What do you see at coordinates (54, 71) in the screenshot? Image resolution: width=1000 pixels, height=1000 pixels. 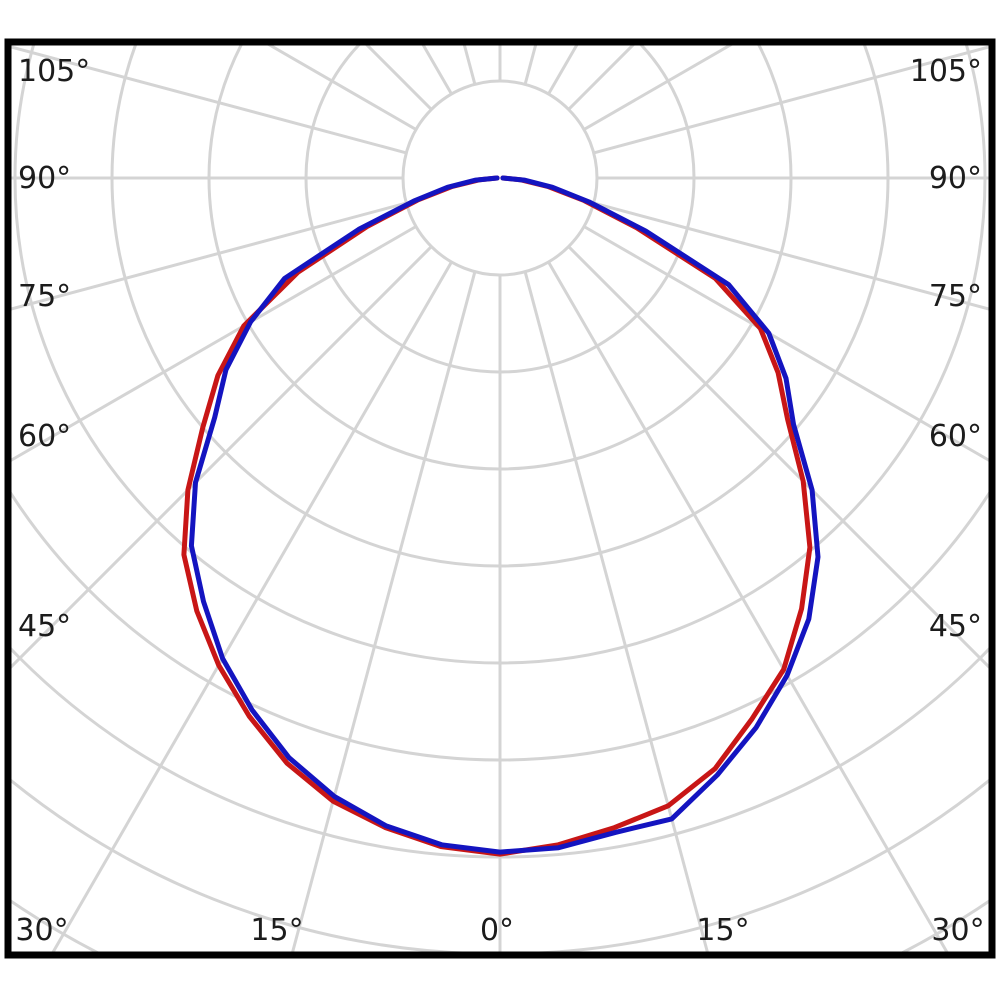 I see `tick-left-105: 105°` at bounding box center [54, 71].